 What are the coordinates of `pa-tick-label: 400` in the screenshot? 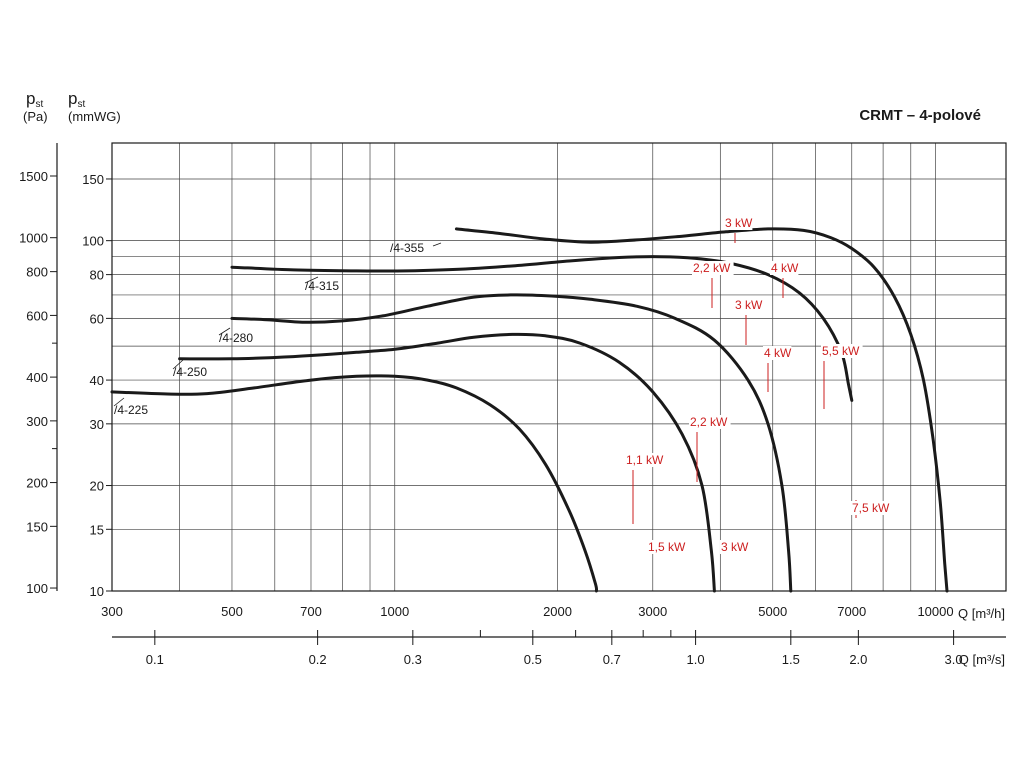 It's located at (37, 377).